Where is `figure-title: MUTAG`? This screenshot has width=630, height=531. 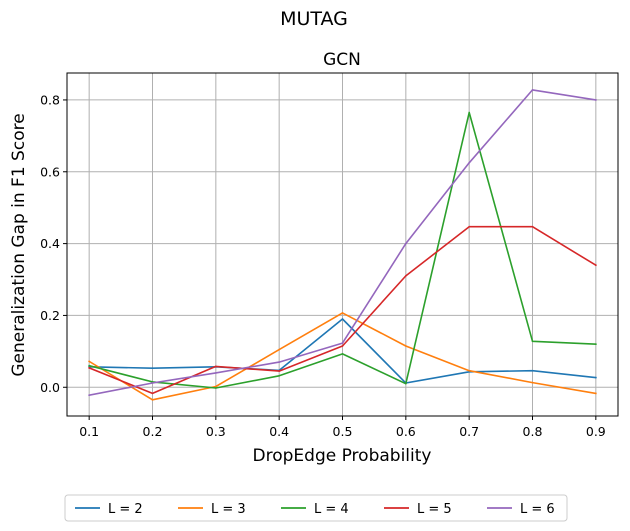 figure-title: MUTAG is located at coordinates (314, 19).